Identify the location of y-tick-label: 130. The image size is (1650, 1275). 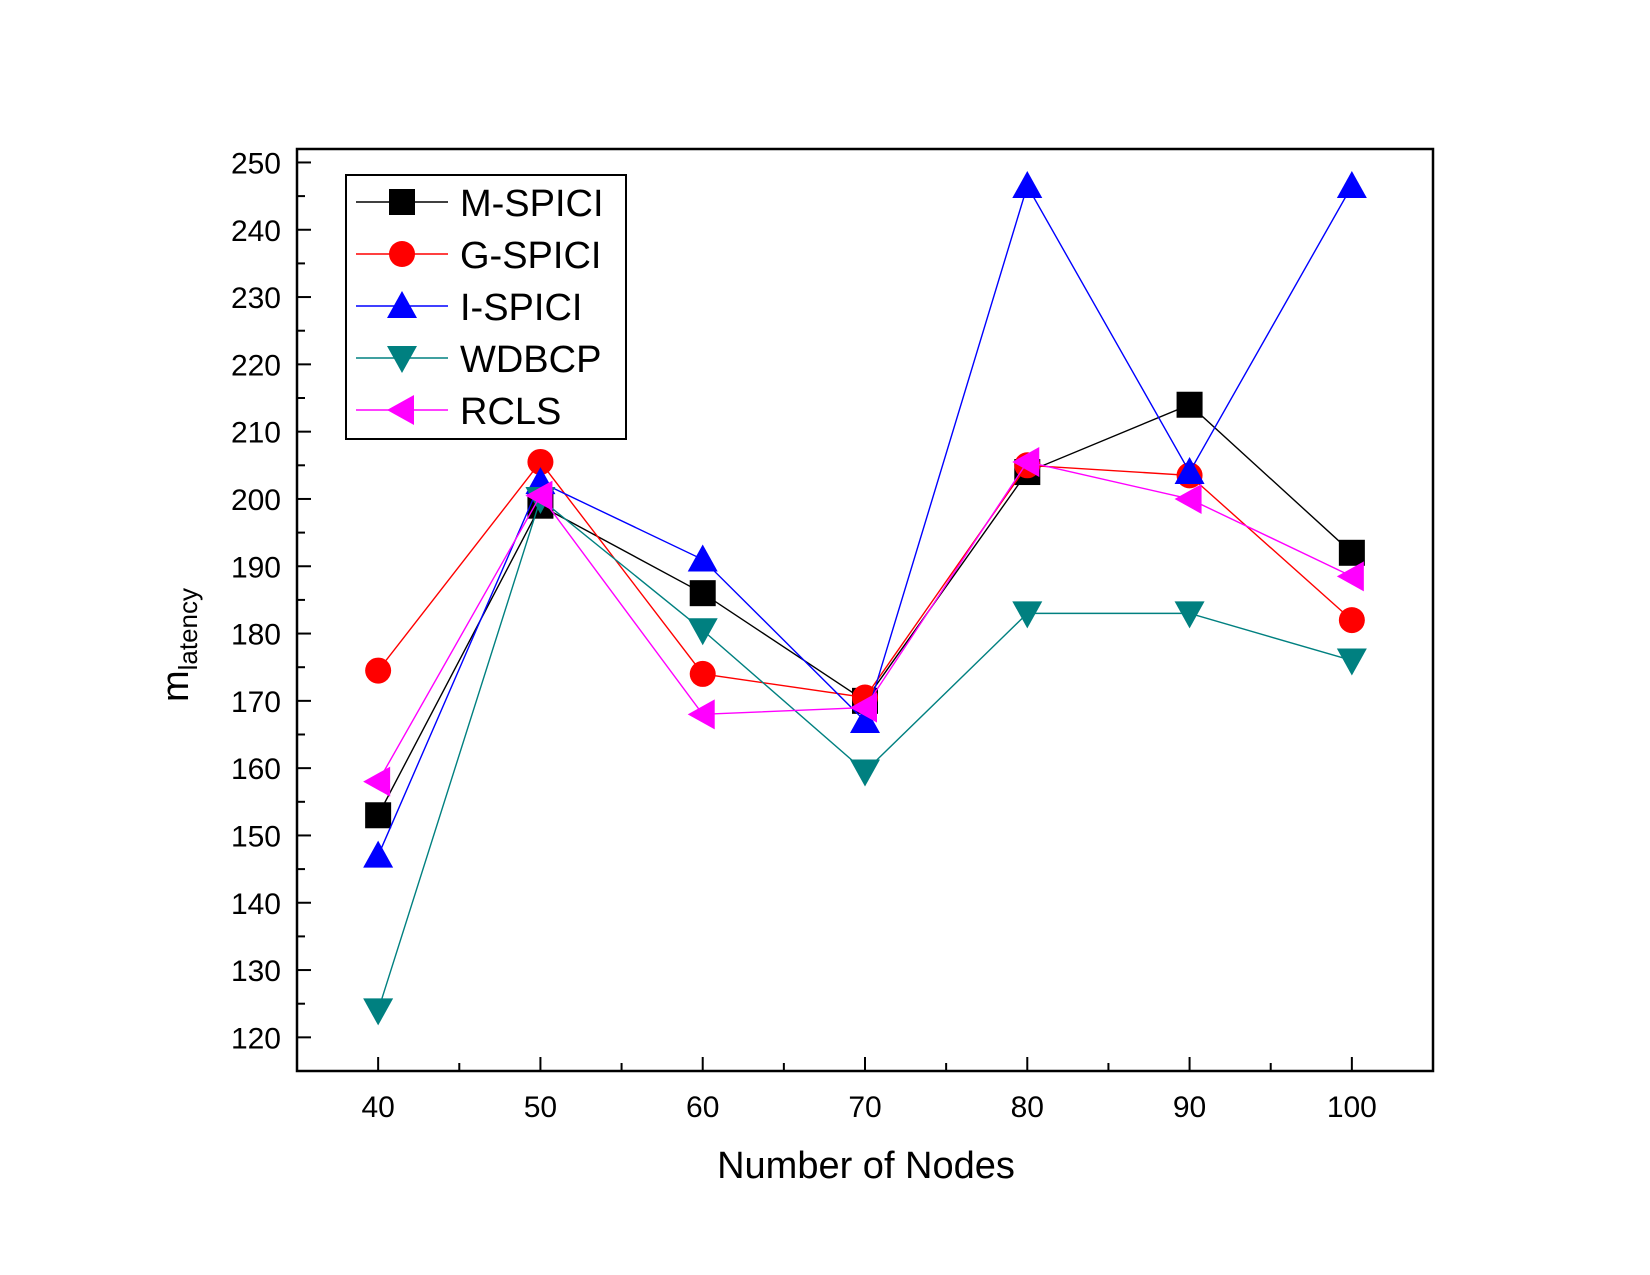
(256, 971).